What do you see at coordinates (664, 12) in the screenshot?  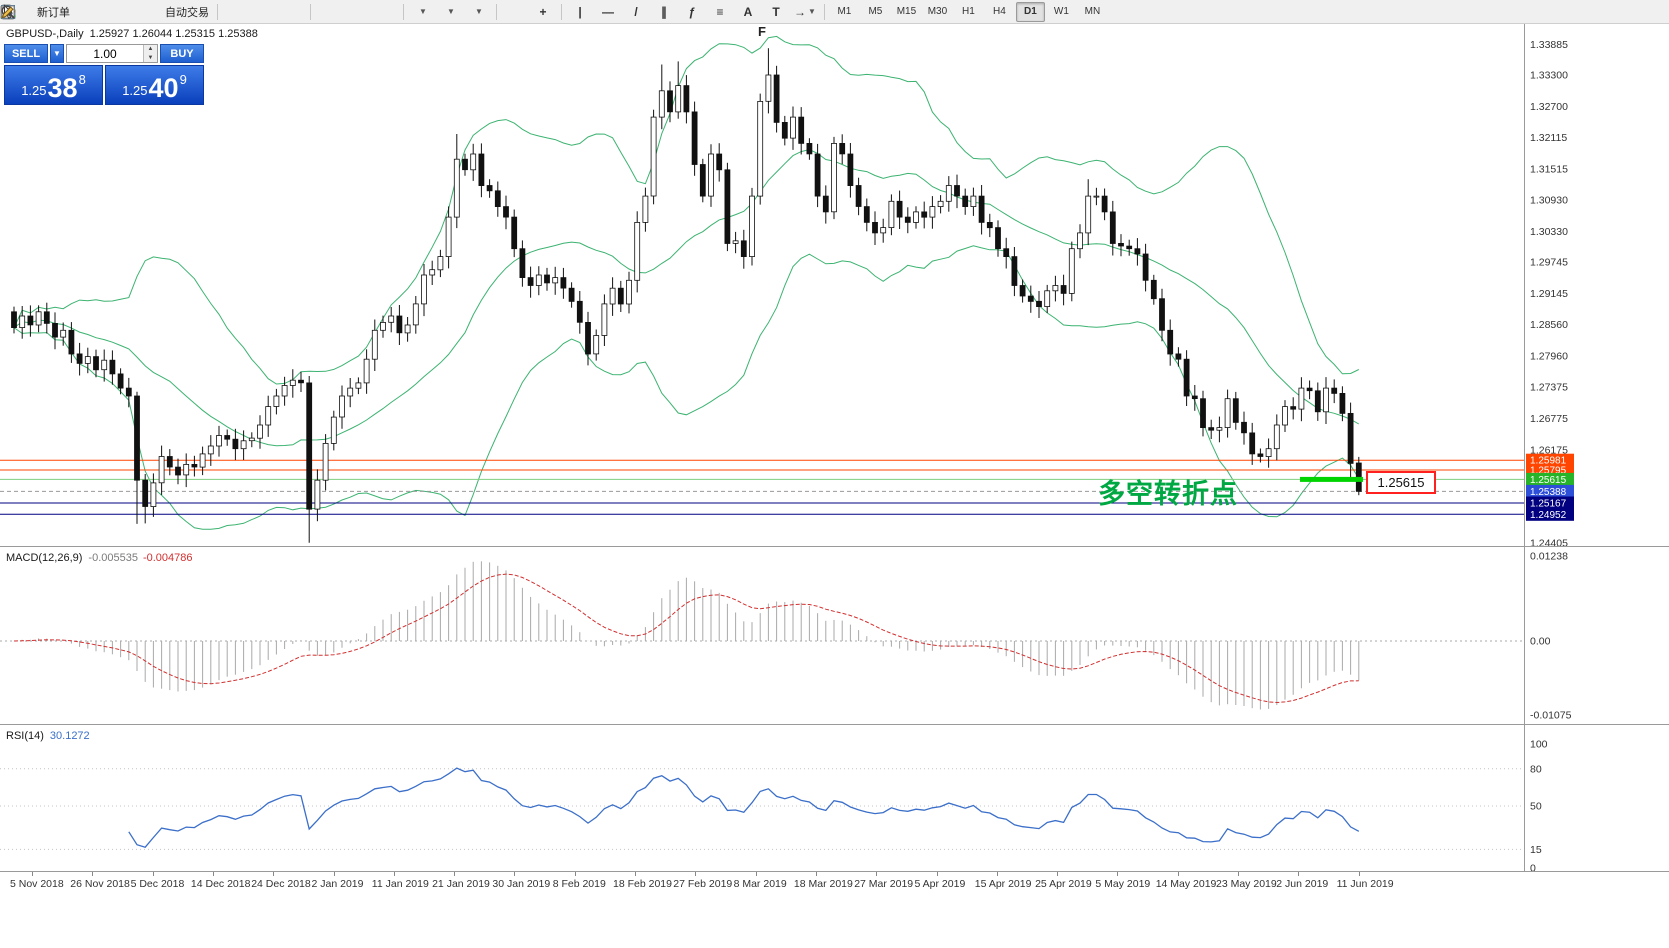 I see `channel-button: ∥` at bounding box center [664, 12].